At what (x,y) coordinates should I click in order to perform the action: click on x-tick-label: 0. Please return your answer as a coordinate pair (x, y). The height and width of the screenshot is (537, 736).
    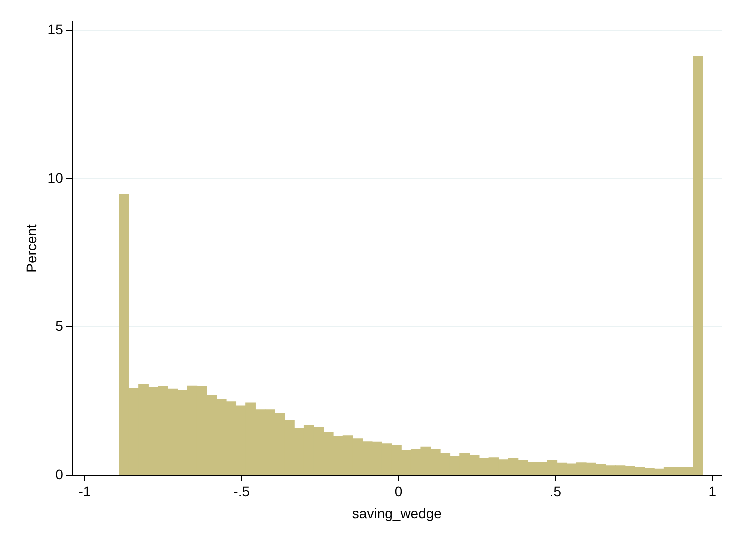
    Looking at the image, I should click on (398, 492).